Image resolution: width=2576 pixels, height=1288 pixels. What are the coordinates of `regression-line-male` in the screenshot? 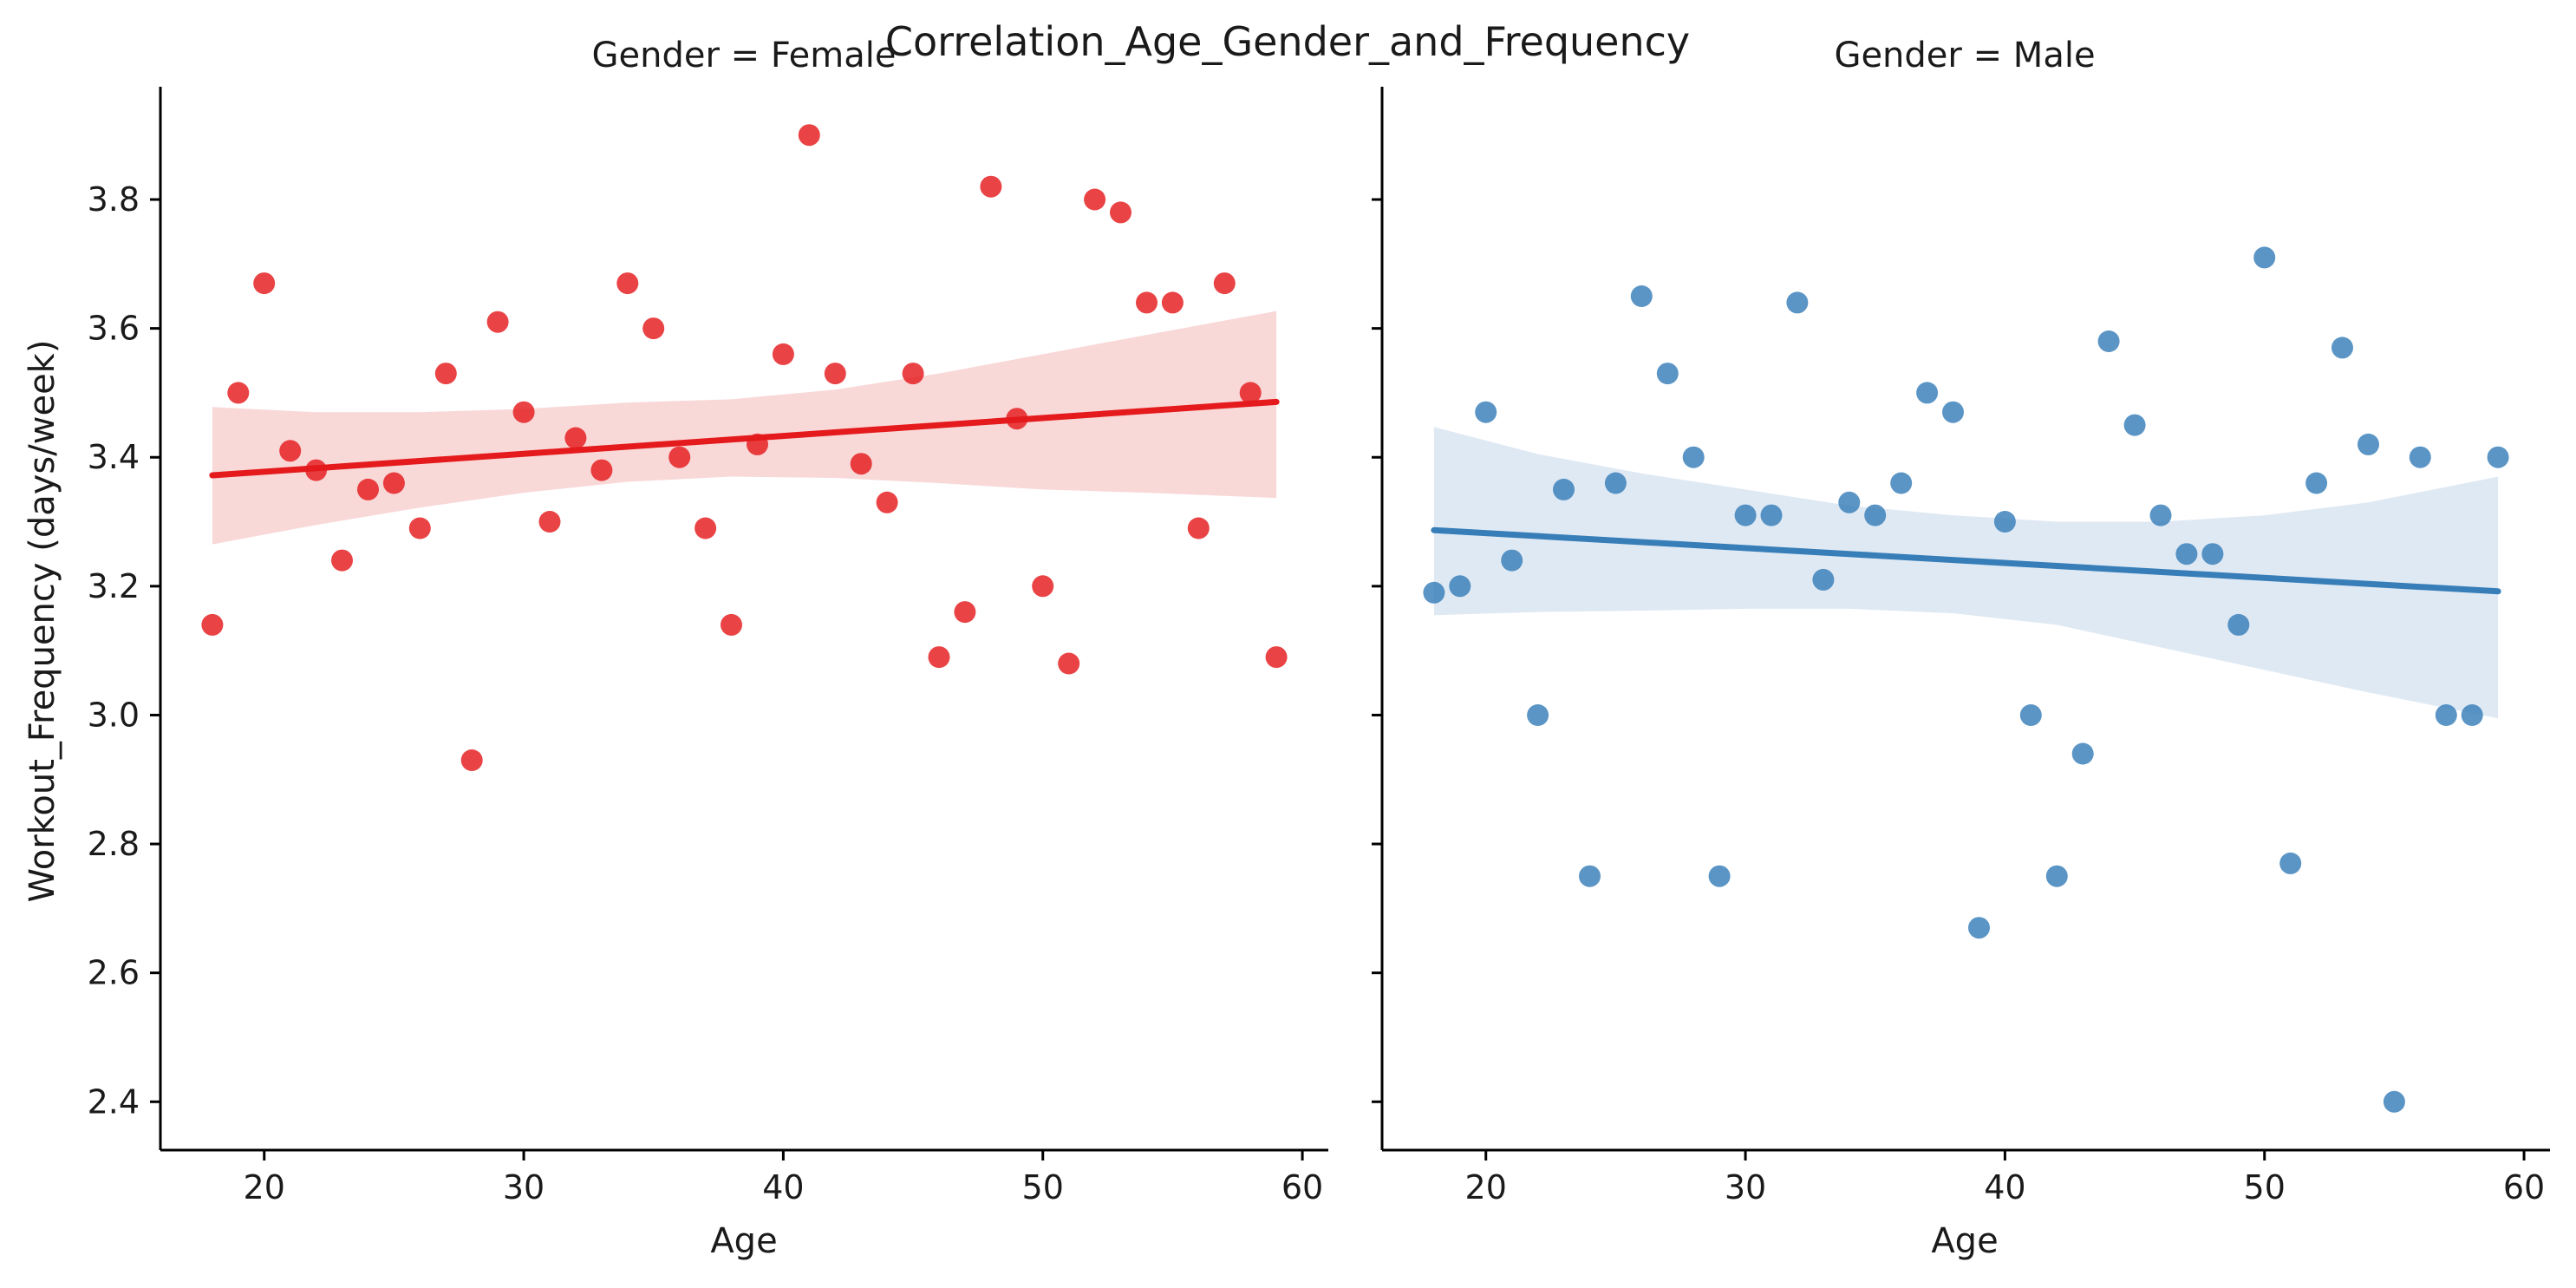 It's located at (1966, 560).